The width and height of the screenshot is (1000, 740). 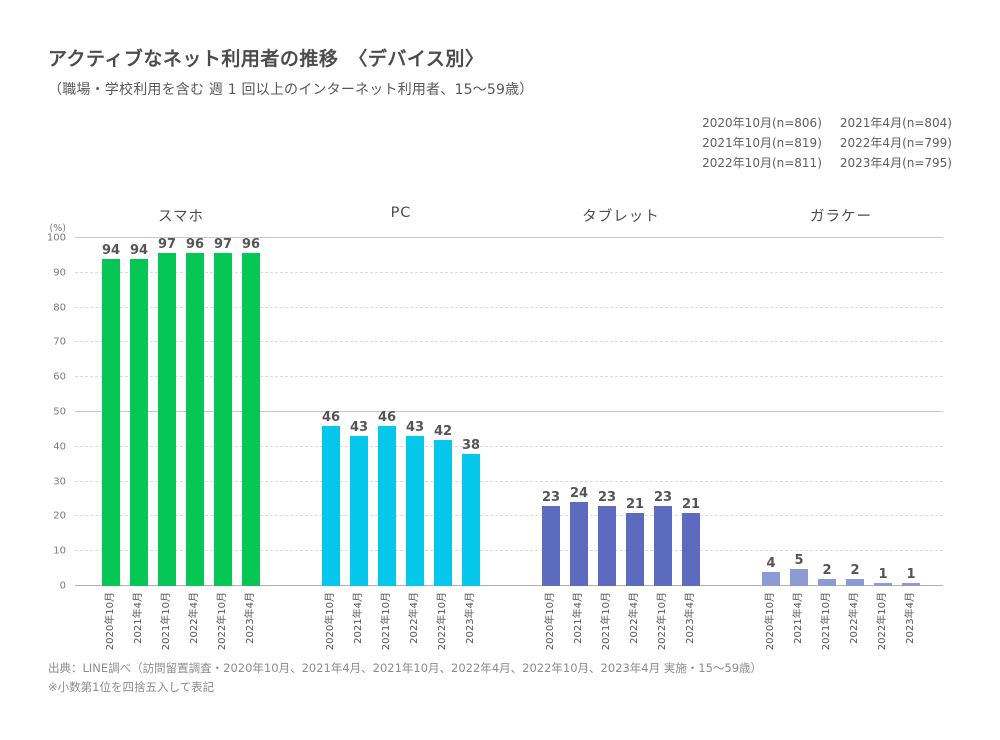 What do you see at coordinates (895, 123) in the screenshot?
I see `sample-size-item: 2021年4月(n=804)` at bounding box center [895, 123].